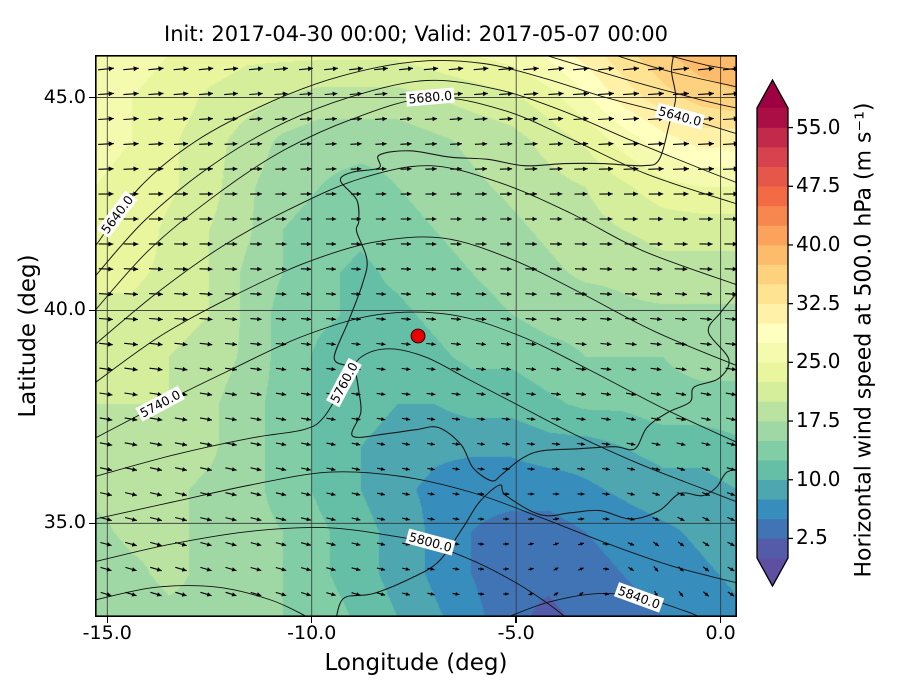 The image size is (900, 700). I want to click on colorbar-tick-label: 55.0, so click(818, 126).